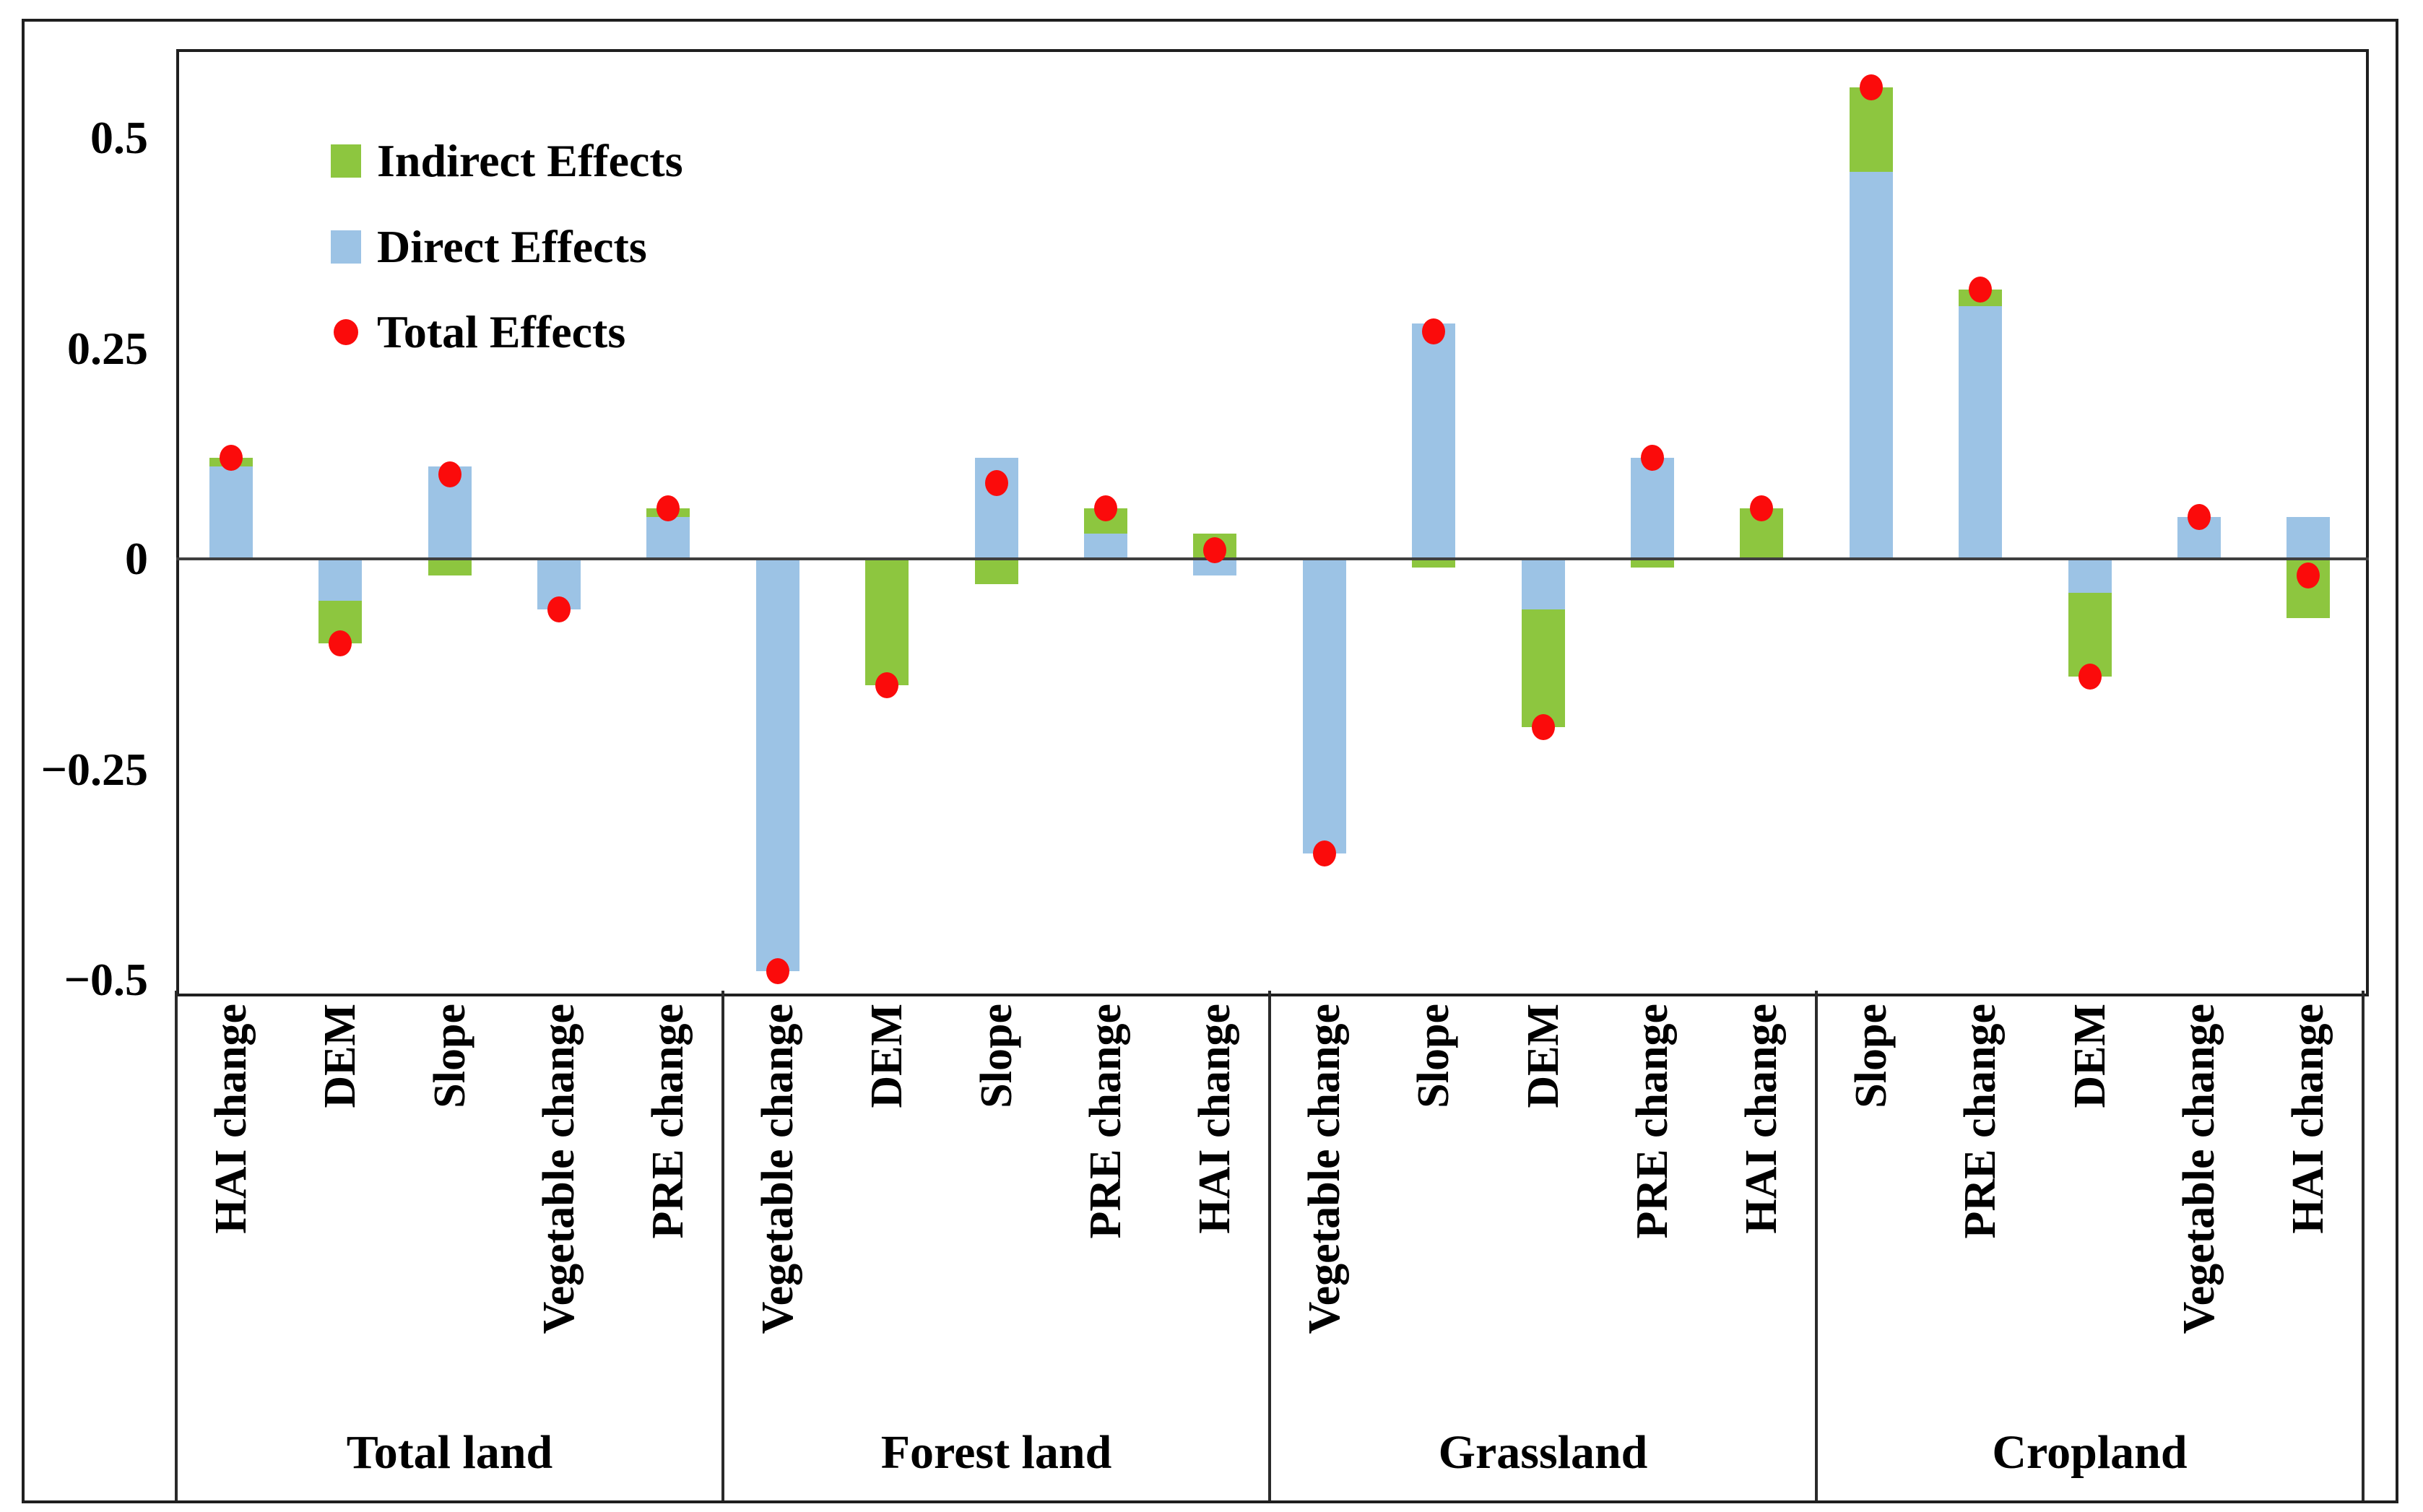 Image resolution: width=2423 pixels, height=1512 pixels. What do you see at coordinates (346, 247) in the screenshot?
I see `direct-effects-swatch-icon` at bounding box center [346, 247].